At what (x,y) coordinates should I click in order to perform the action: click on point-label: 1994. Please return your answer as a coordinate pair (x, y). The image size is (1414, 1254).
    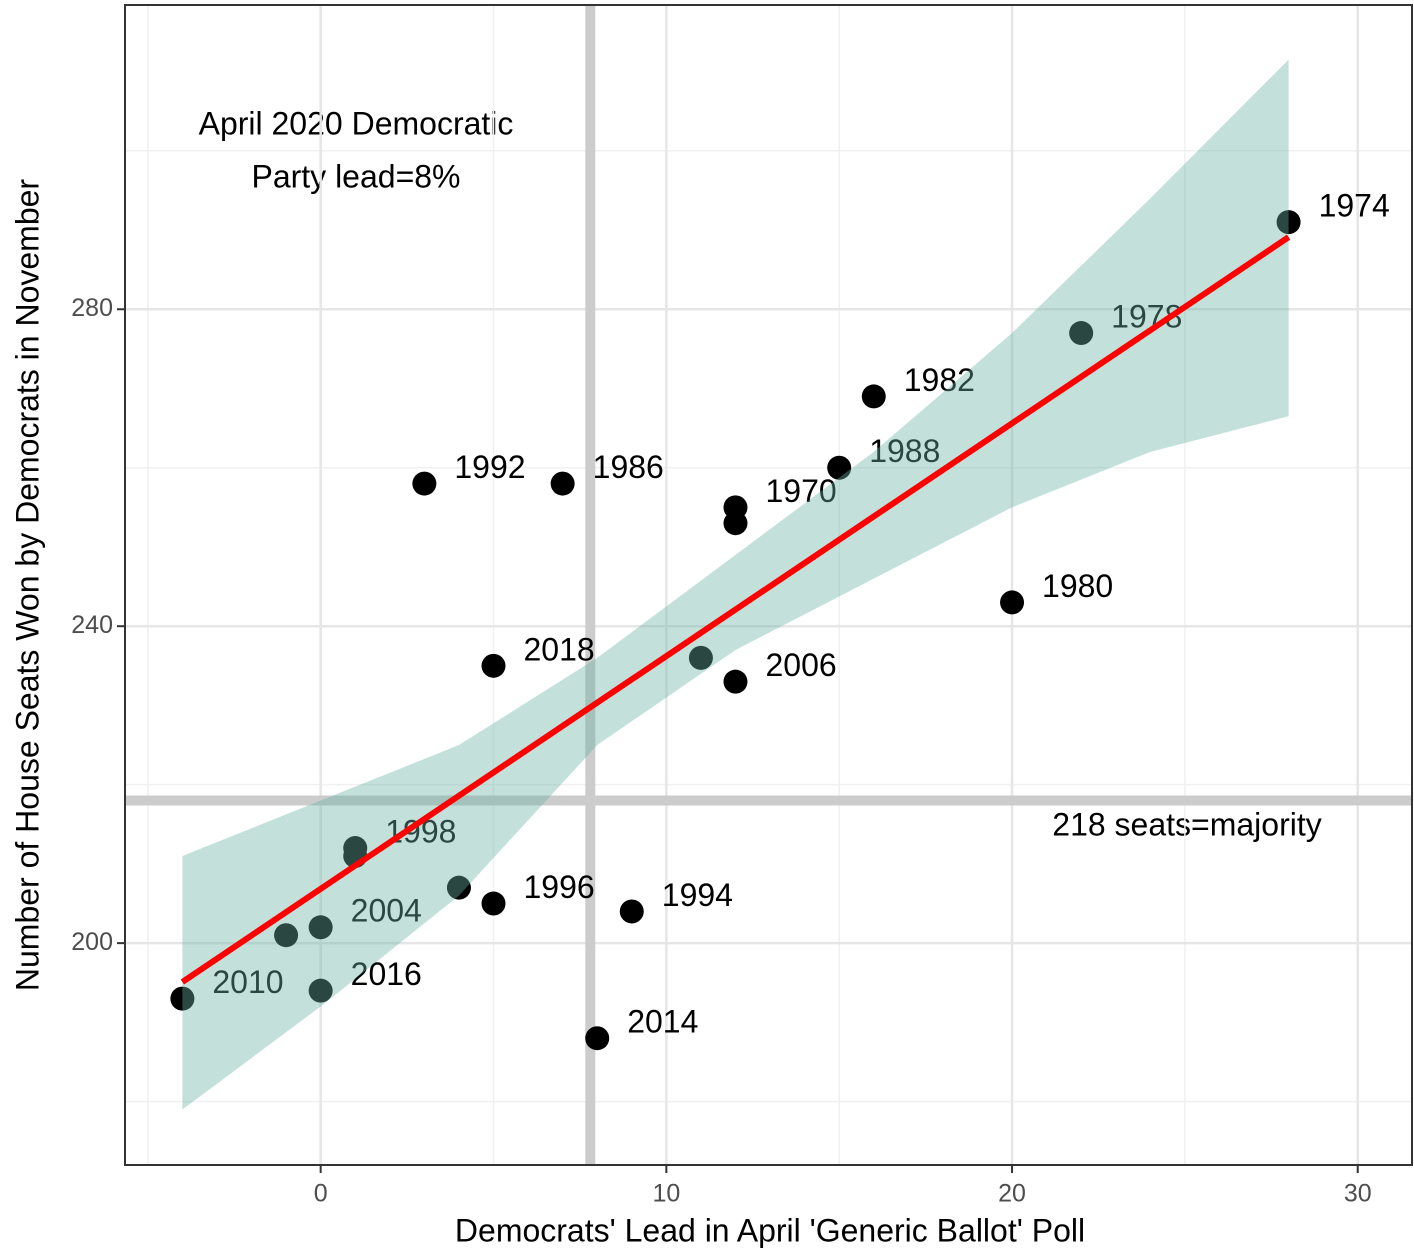
    Looking at the image, I should click on (697, 895).